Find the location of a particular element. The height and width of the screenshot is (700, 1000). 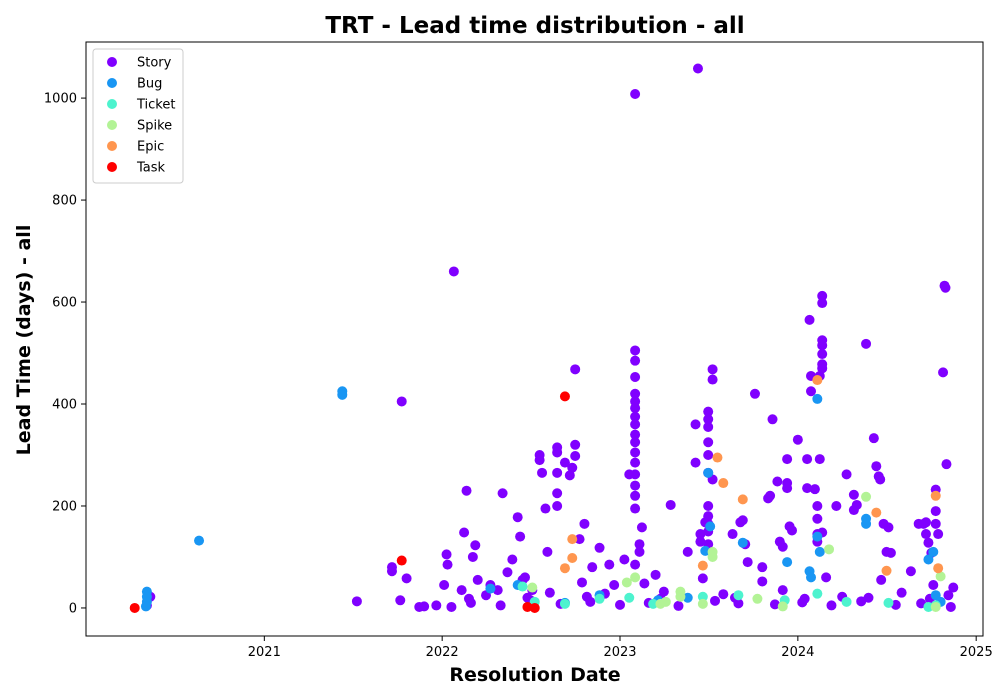

legend: Story Bug Ticket Spike Epic Task is located at coordinates (138, 116).